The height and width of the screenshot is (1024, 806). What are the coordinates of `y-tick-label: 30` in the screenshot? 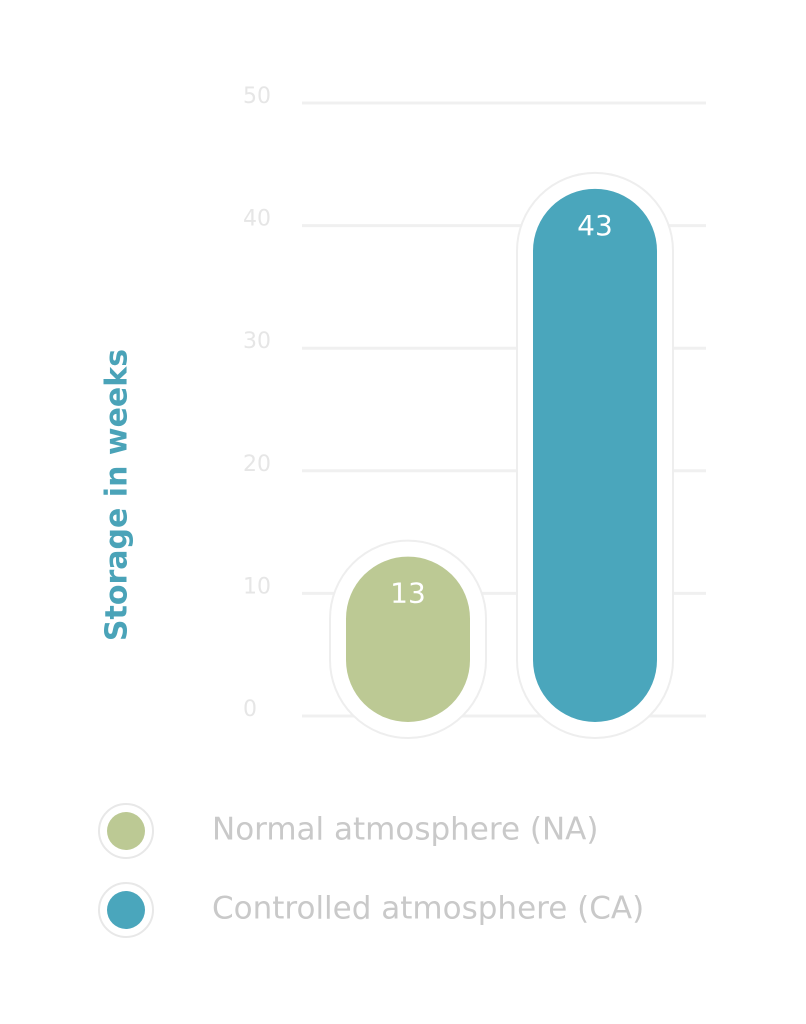 It's located at (257, 341).